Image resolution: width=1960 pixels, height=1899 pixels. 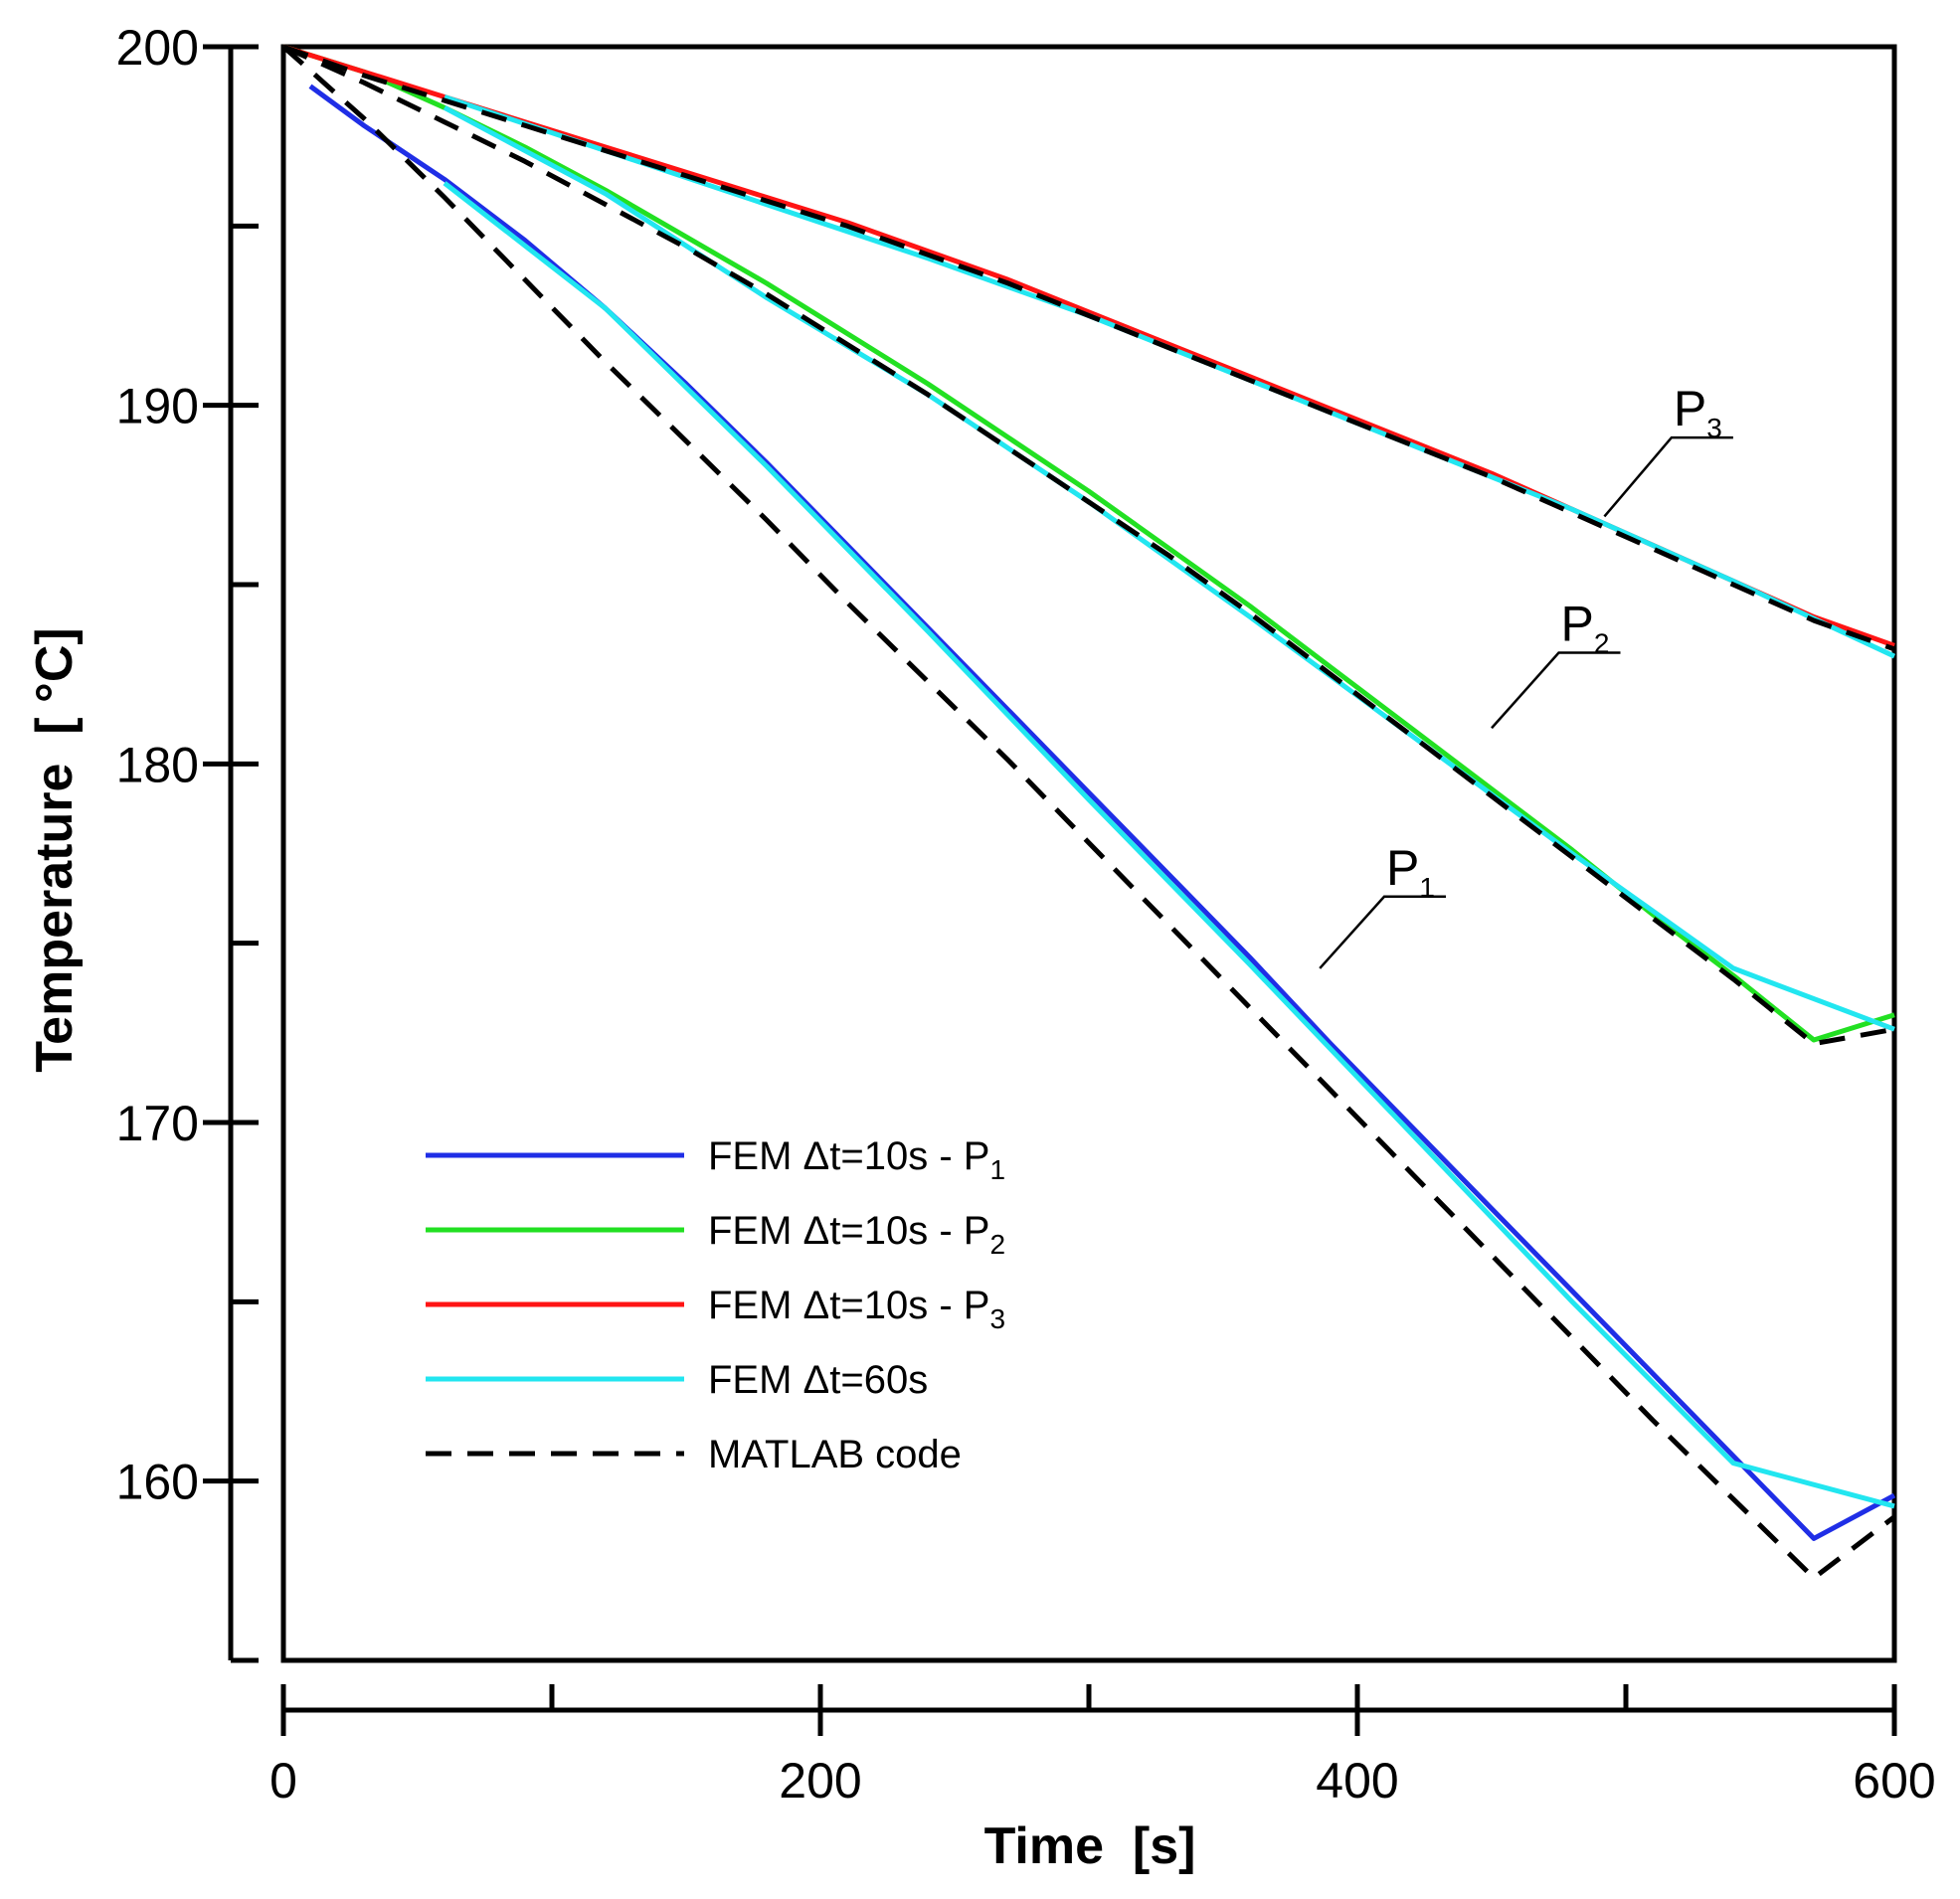 What do you see at coordinates (157, 1482) in the screenshot?
I see `y-tick-label: 160` at bounding box center [157, 1482].